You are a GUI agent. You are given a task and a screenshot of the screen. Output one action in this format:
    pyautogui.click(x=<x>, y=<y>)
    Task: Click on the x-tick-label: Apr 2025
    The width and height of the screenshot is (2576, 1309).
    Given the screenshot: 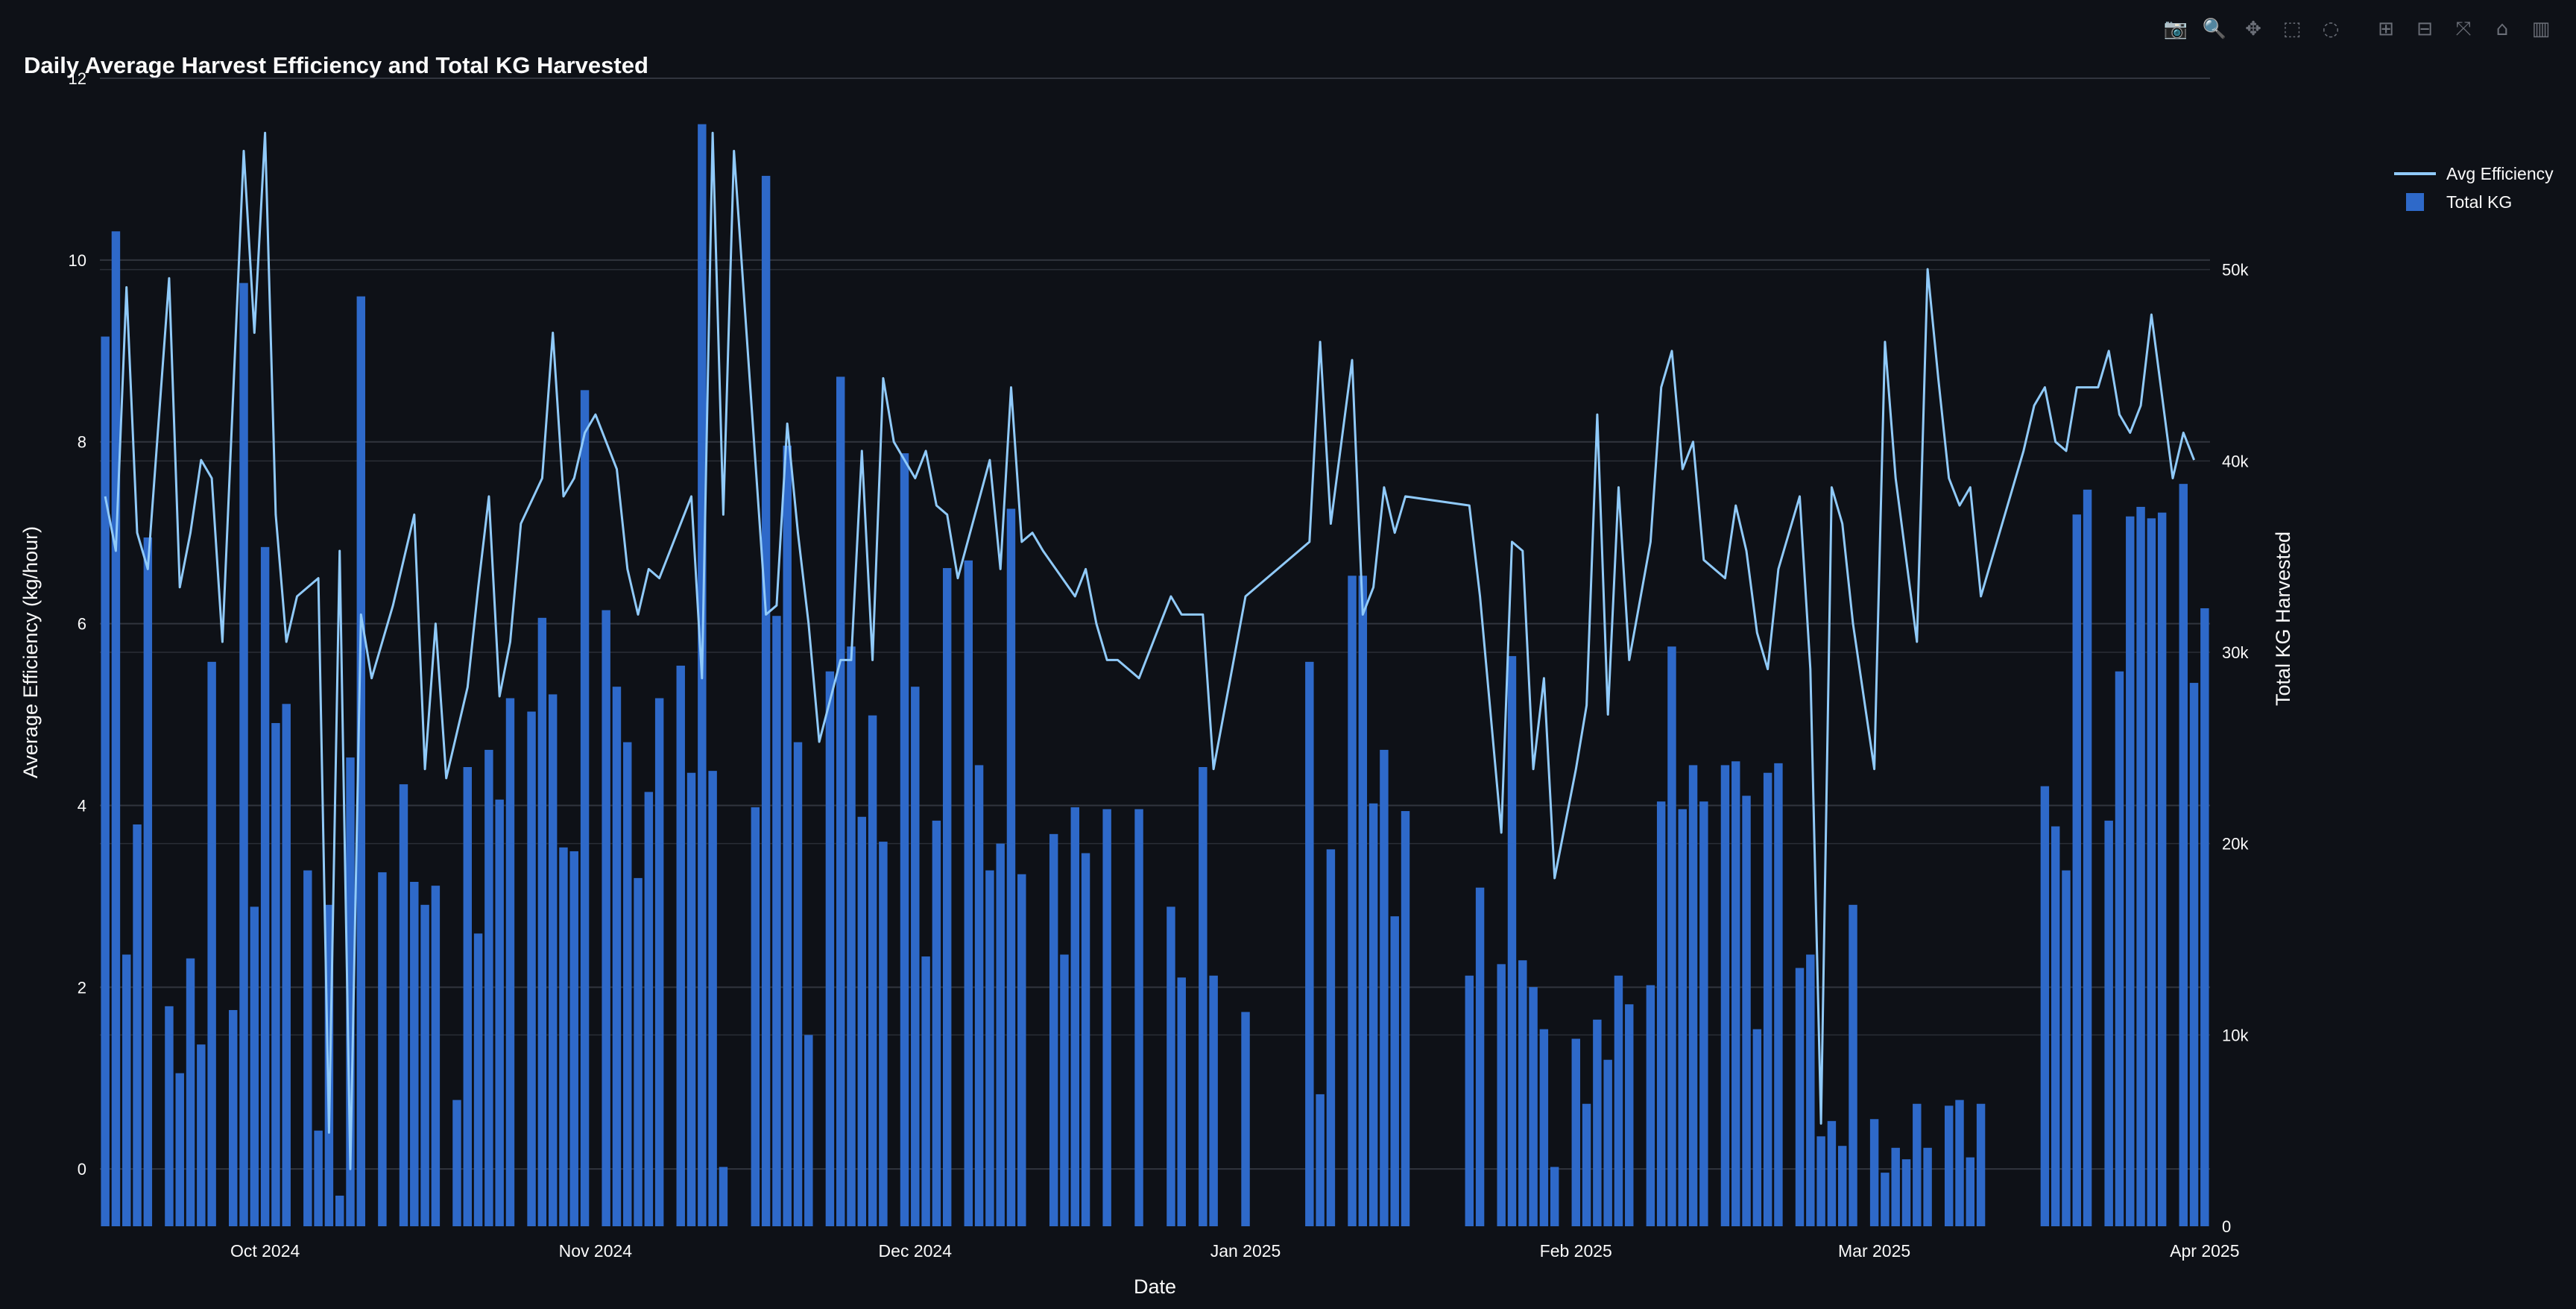 What is the action you would take?
    pyautogui.click(x=2204, y=1251)
    